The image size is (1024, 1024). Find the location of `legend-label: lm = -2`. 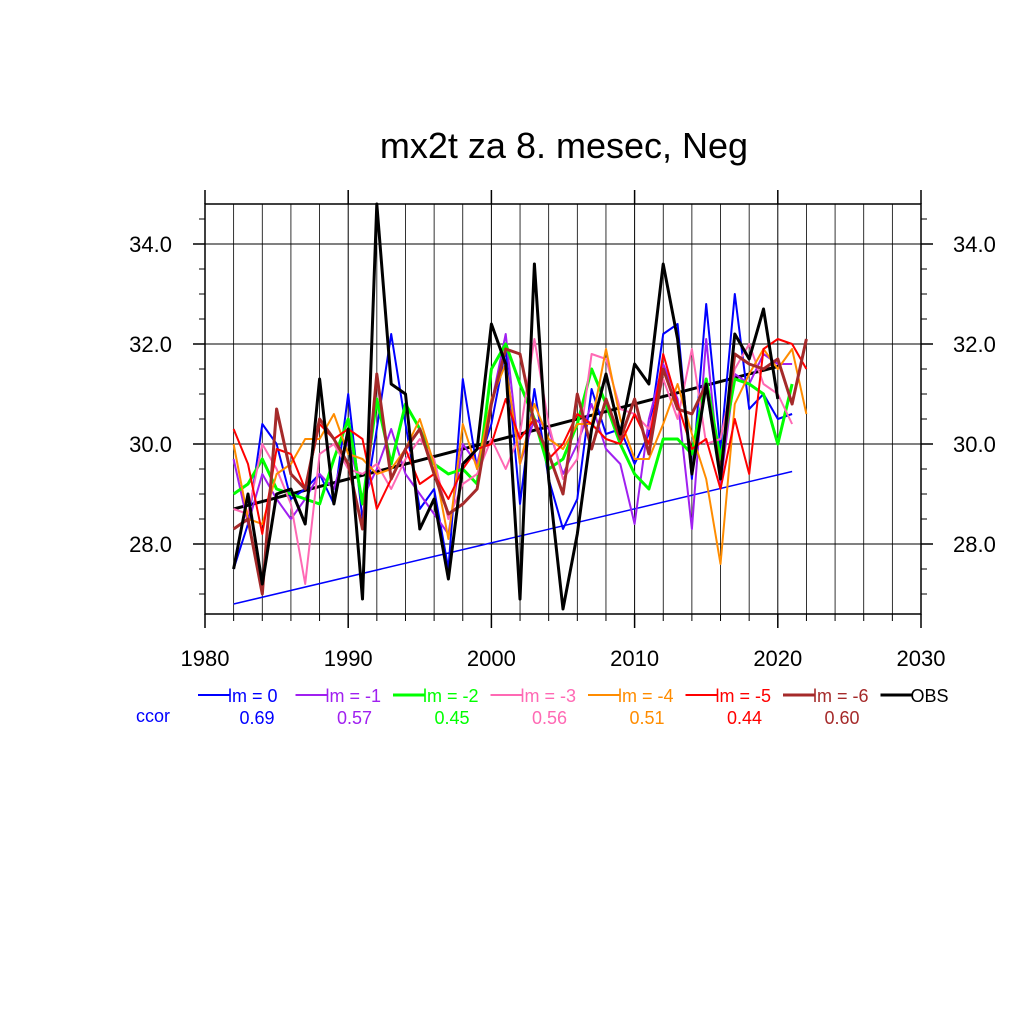

legend-label: lm = -2 is located at coordinates (451, 696).